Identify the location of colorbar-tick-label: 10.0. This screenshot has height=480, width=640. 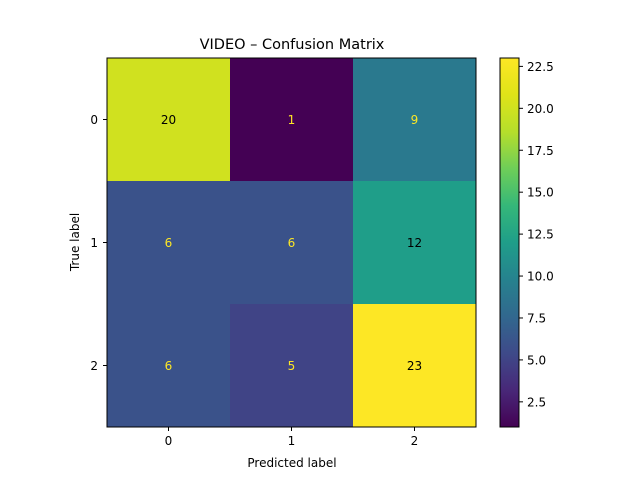
(540, 277).